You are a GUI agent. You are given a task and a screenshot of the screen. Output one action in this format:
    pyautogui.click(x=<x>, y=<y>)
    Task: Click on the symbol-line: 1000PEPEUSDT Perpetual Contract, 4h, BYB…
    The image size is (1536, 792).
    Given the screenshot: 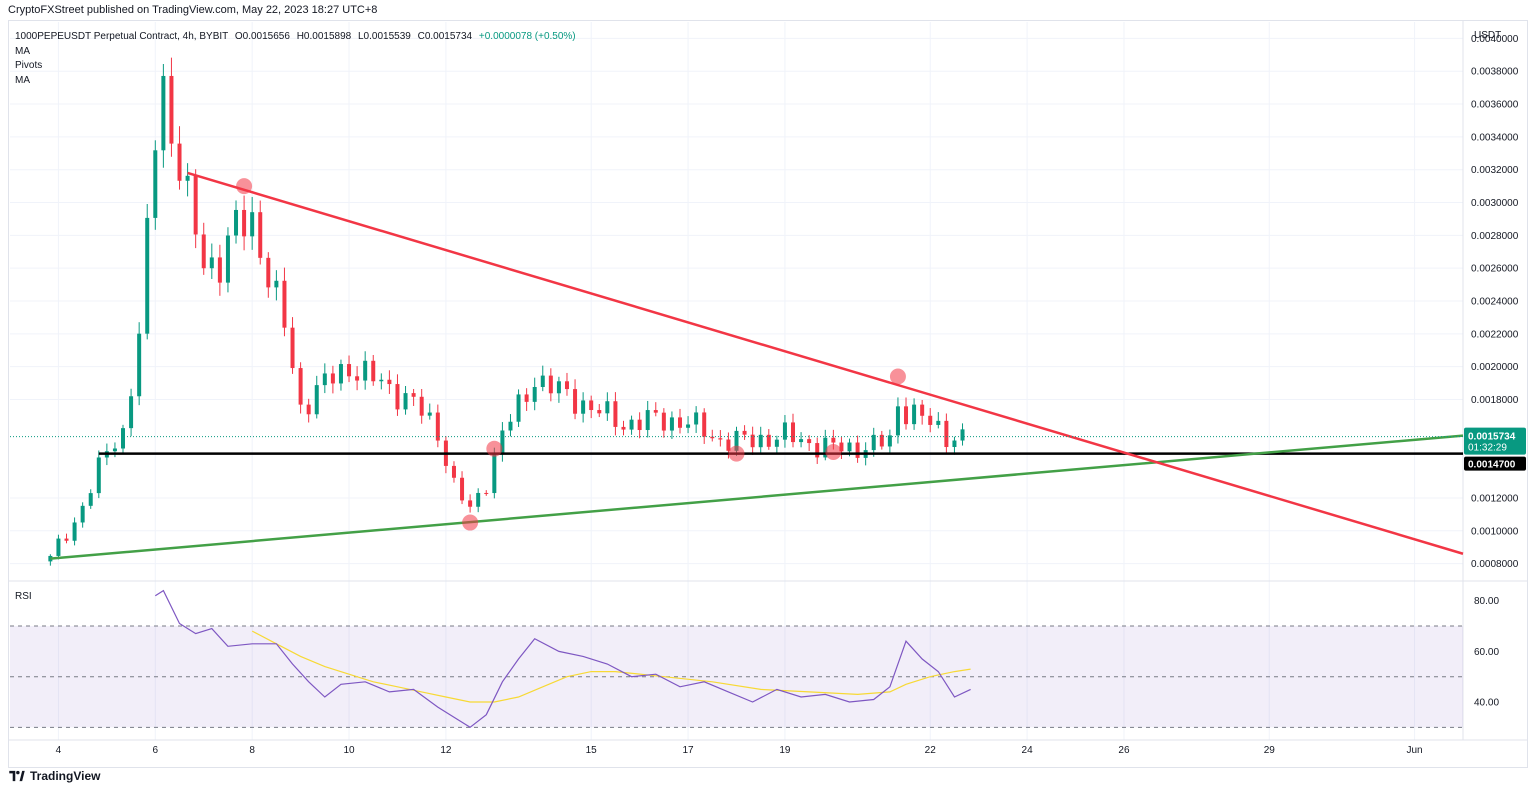 What is the action you would take?
    pyautogui.click(x=122, y=36)
    